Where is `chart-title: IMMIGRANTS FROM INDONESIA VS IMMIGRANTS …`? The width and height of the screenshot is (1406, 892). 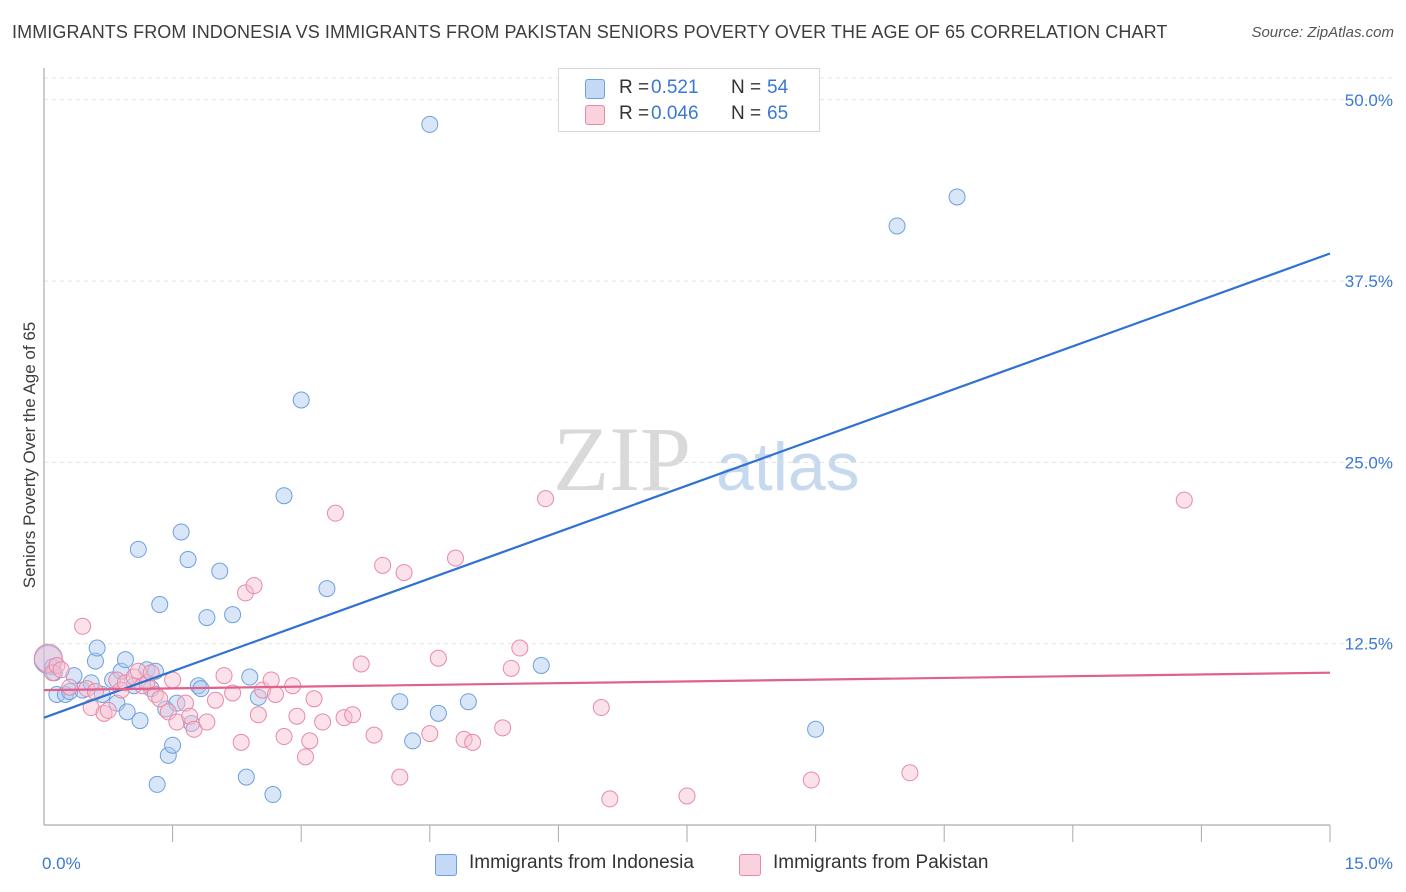 chart-title: IMMIGRANTS FROM INDONESIA VS IMMIGRANTS … is located at coordinates (590, 32).